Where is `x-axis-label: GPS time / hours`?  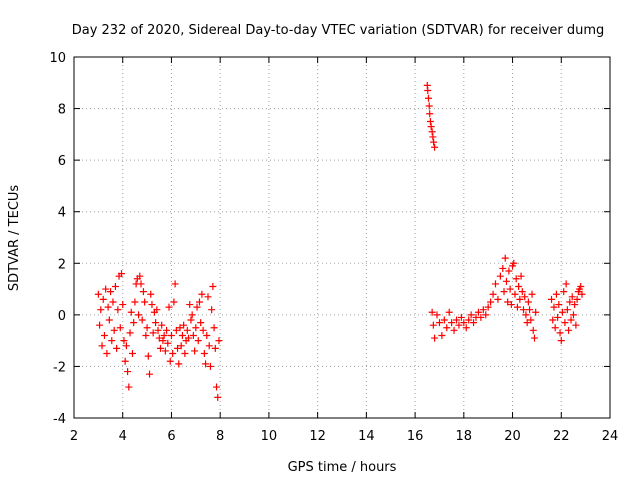
x-axis-label: GPS time / hours is located at coordinates (342, 467).